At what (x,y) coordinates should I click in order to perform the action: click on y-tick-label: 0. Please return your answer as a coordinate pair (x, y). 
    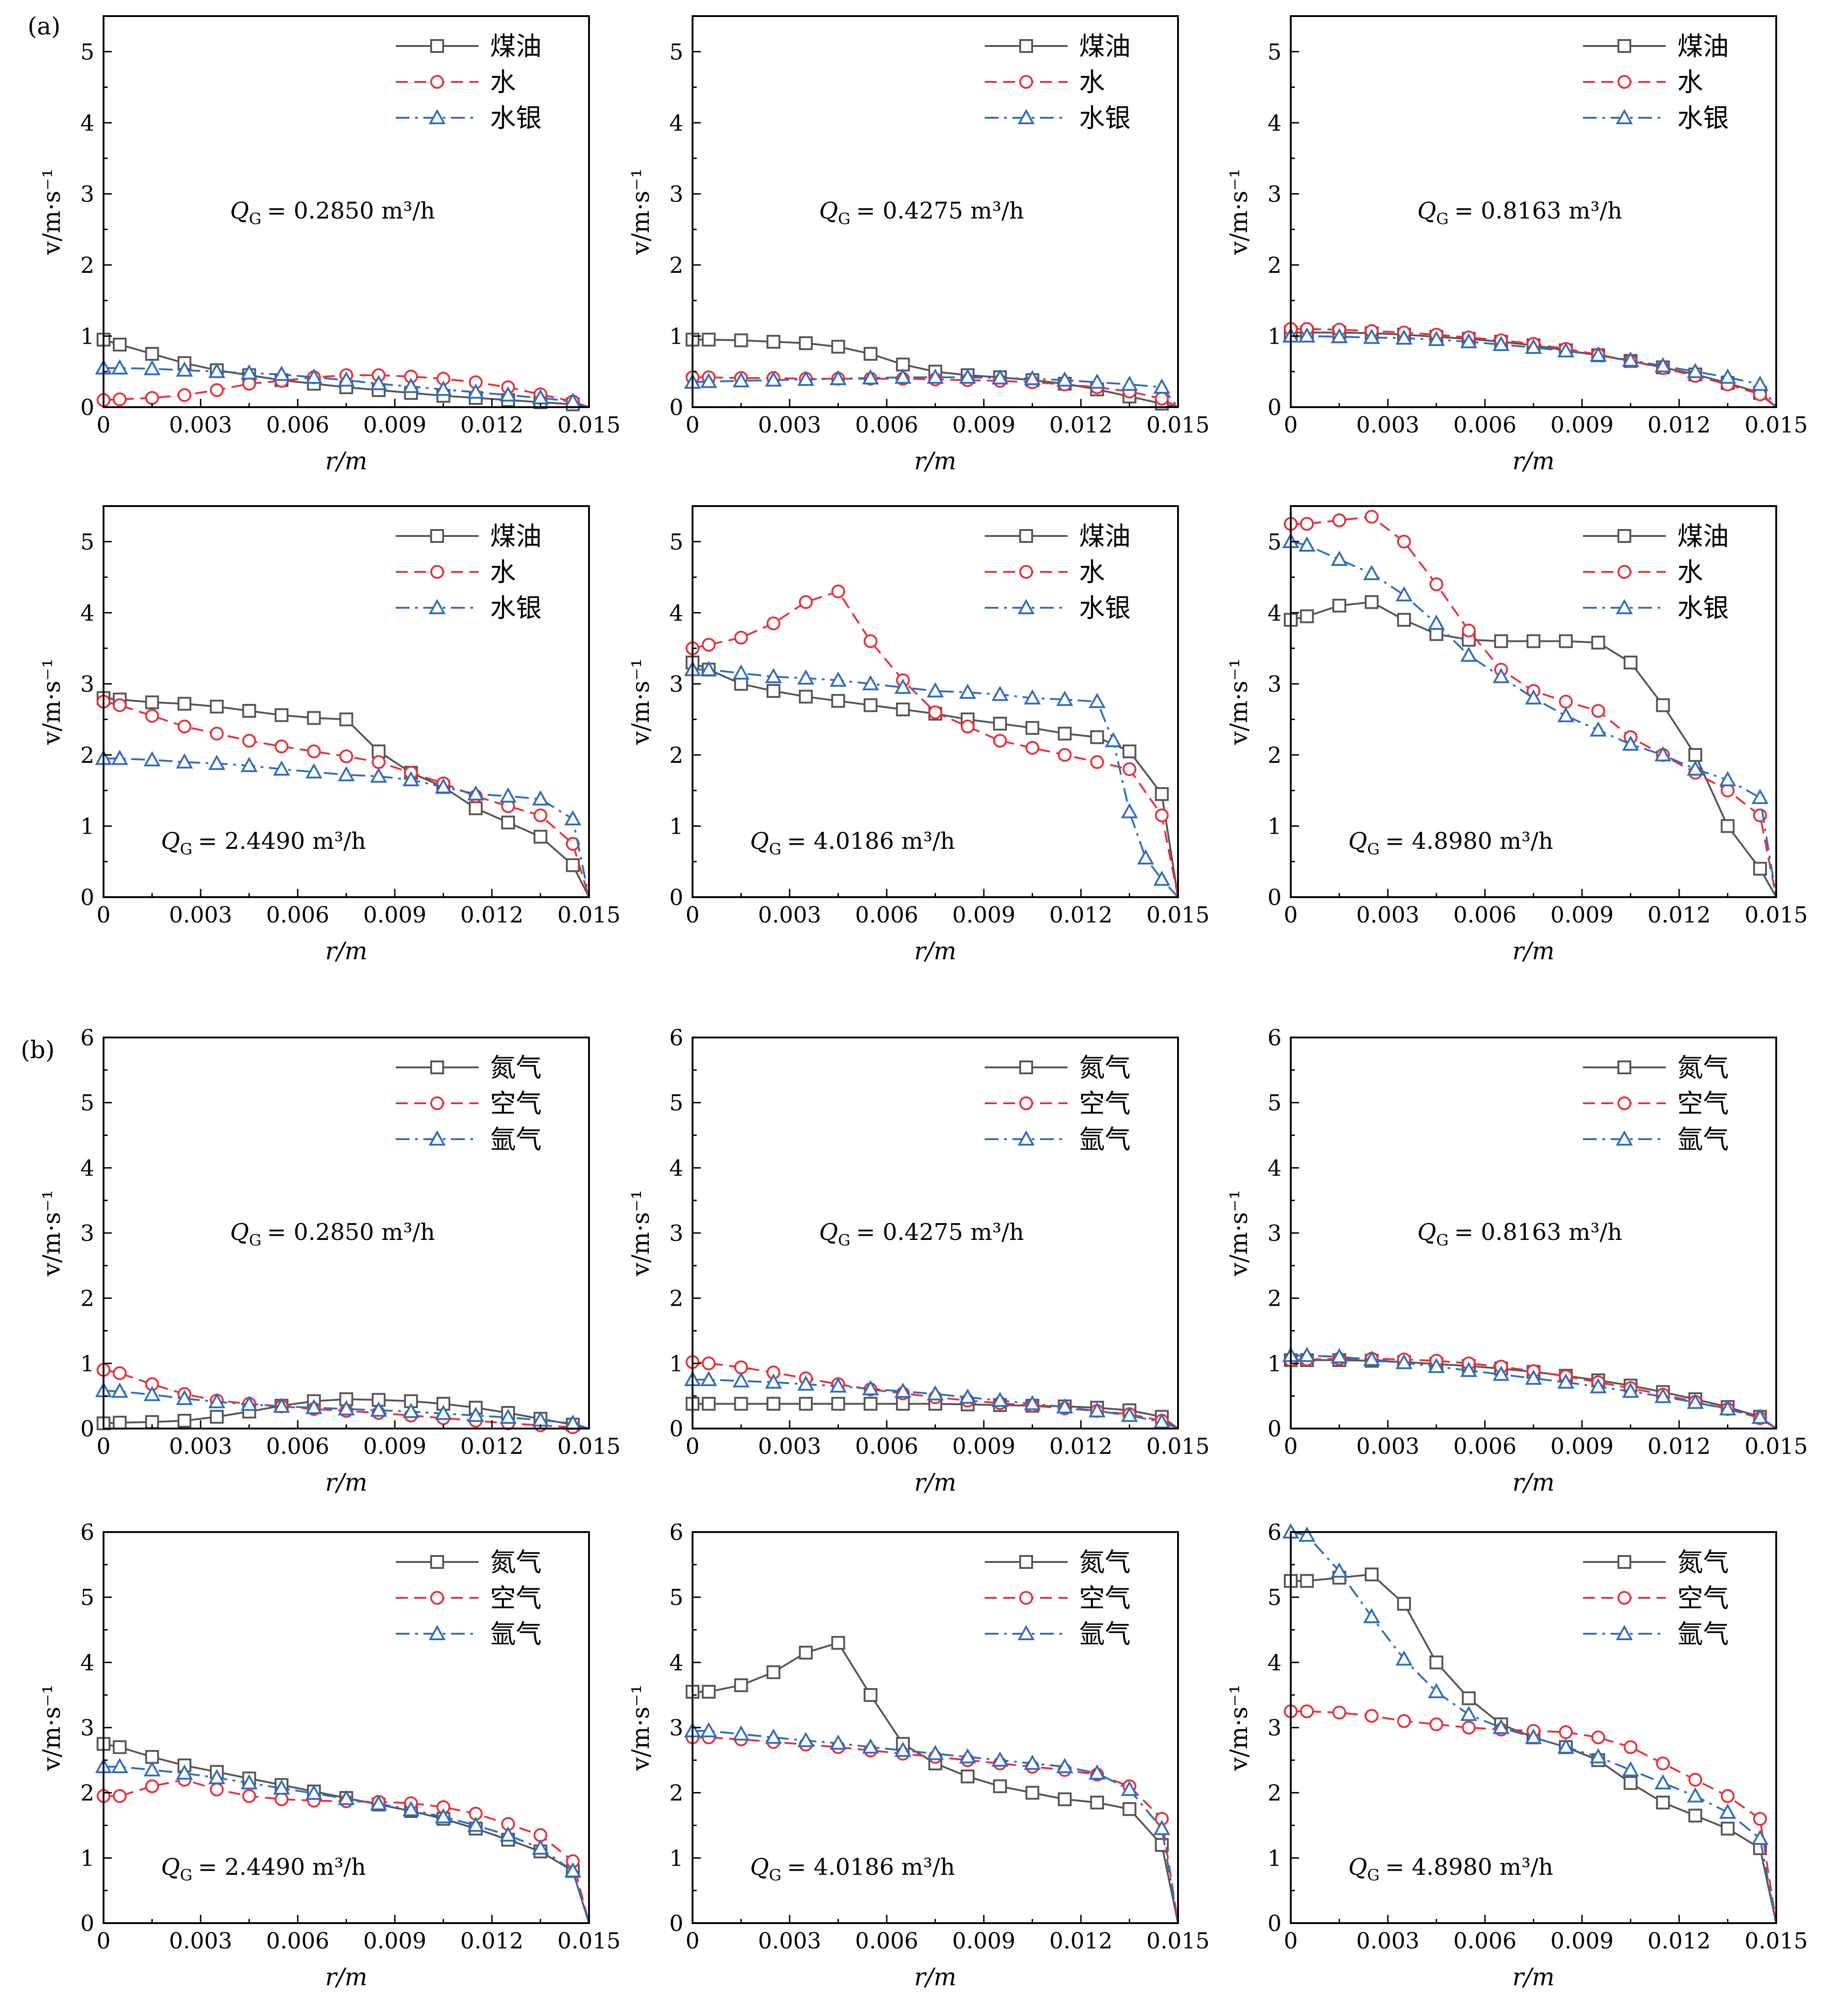
    Looking at the image, I should click on (676, 897).